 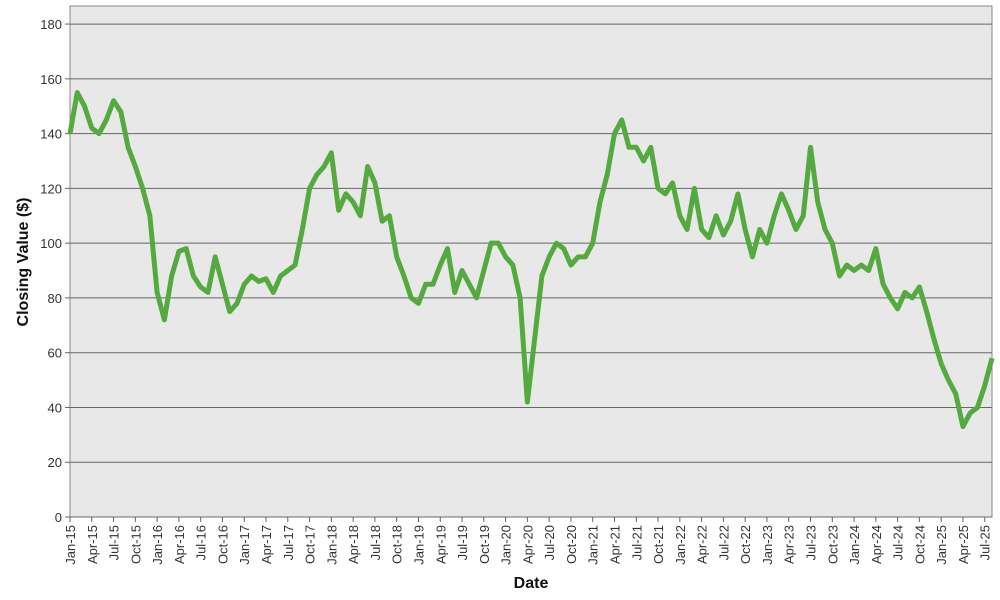 What do you see at coordinates (222, 544) in the screenshot?
I see `x-tick-label: Oct-16` at bounding box center [222, 544].